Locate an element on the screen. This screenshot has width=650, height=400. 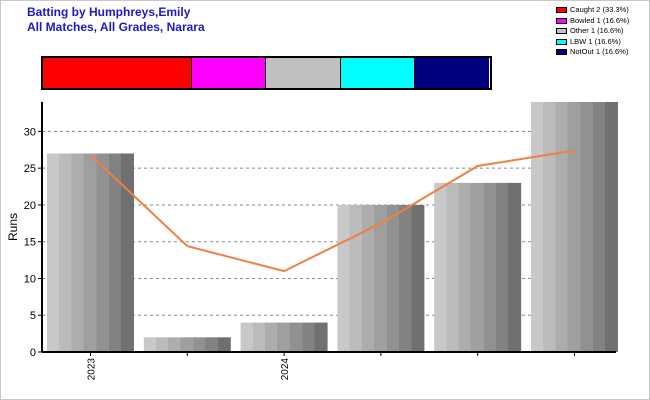
legend-label: Caught 2 (33.3%) is located at coordinates (599, 10).